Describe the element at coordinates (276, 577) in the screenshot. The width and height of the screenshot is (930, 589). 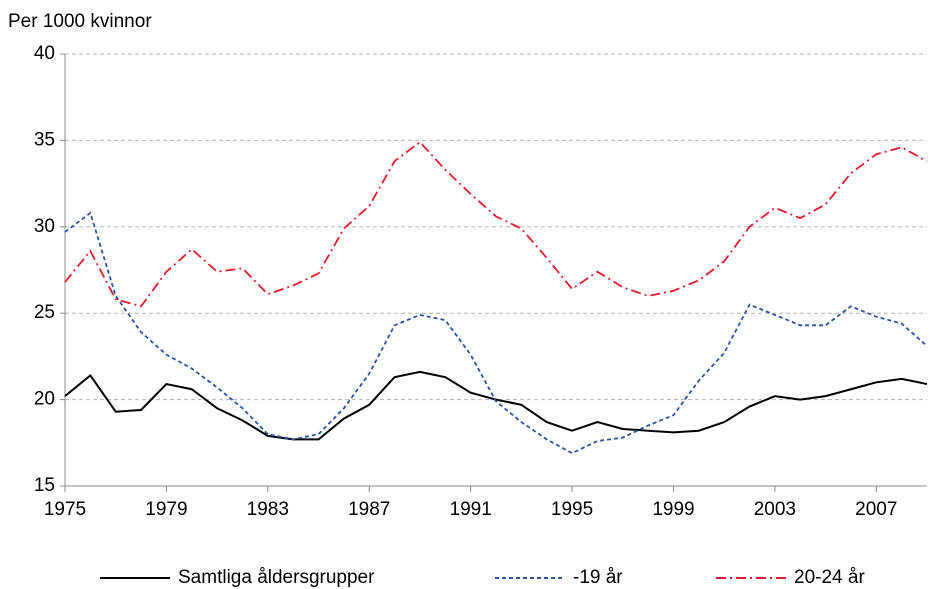
I see `legend-label: Samtliga åldersgrupper` at that location.